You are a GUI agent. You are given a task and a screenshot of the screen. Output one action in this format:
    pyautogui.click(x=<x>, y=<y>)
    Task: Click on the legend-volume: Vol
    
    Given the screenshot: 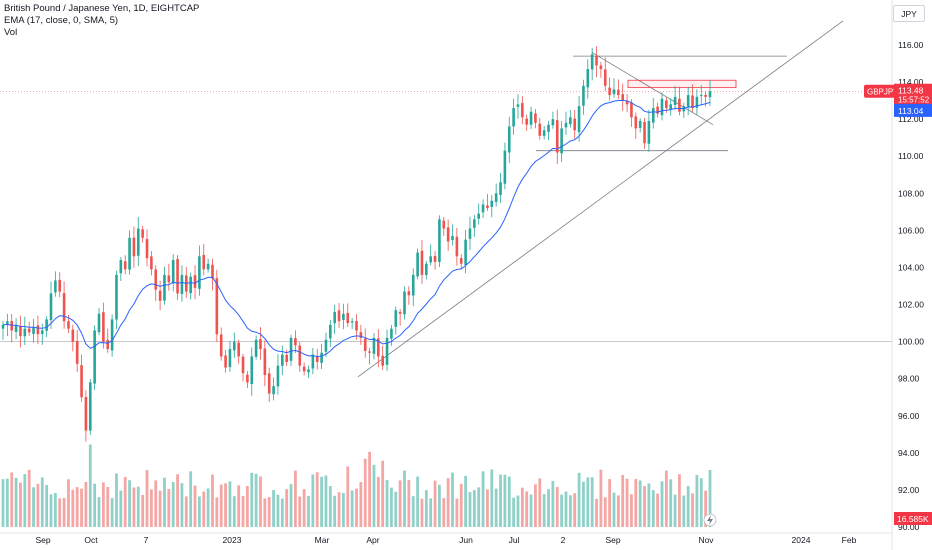 What is the action you would take?
    pyautogui.click(x=11, y=32)
    